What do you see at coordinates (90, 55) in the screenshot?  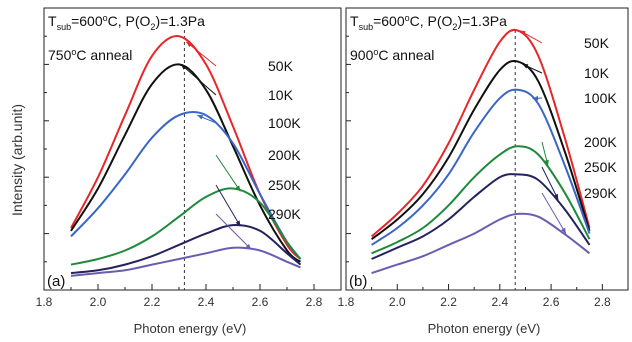 I see `anneal-text: 750oC anneal` at bounding box center [90, 55].